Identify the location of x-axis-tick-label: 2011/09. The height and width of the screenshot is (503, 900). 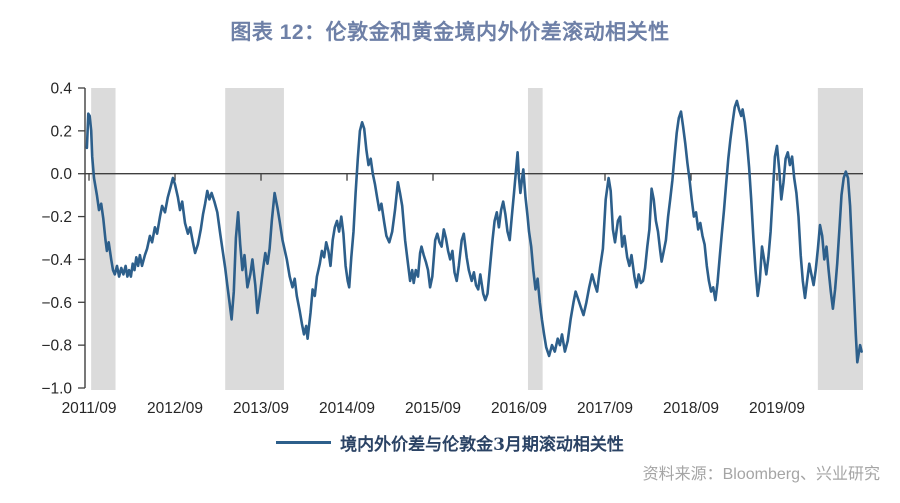
(89, 408).